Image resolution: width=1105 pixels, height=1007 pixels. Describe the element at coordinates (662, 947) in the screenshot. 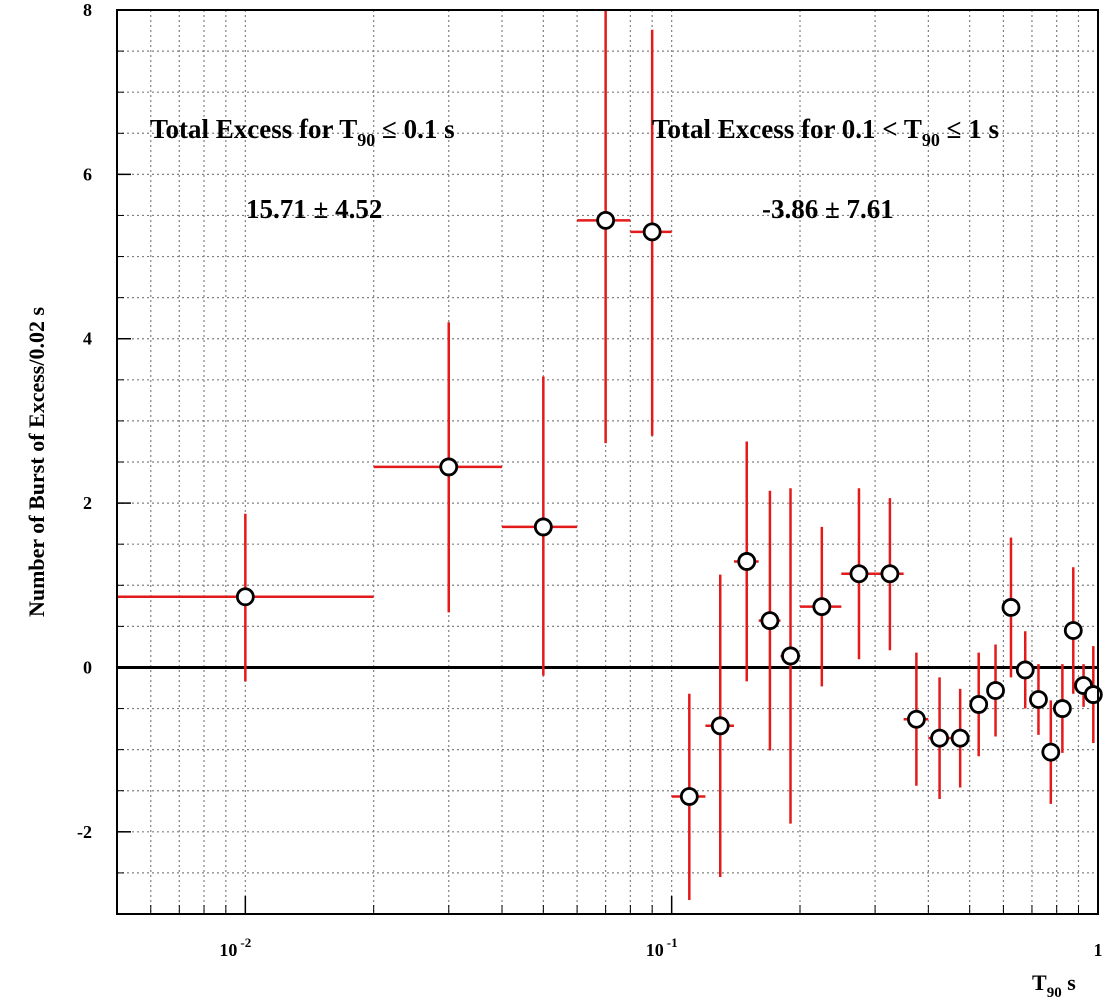

I see `x-tick-label: 10 -1` at that location.